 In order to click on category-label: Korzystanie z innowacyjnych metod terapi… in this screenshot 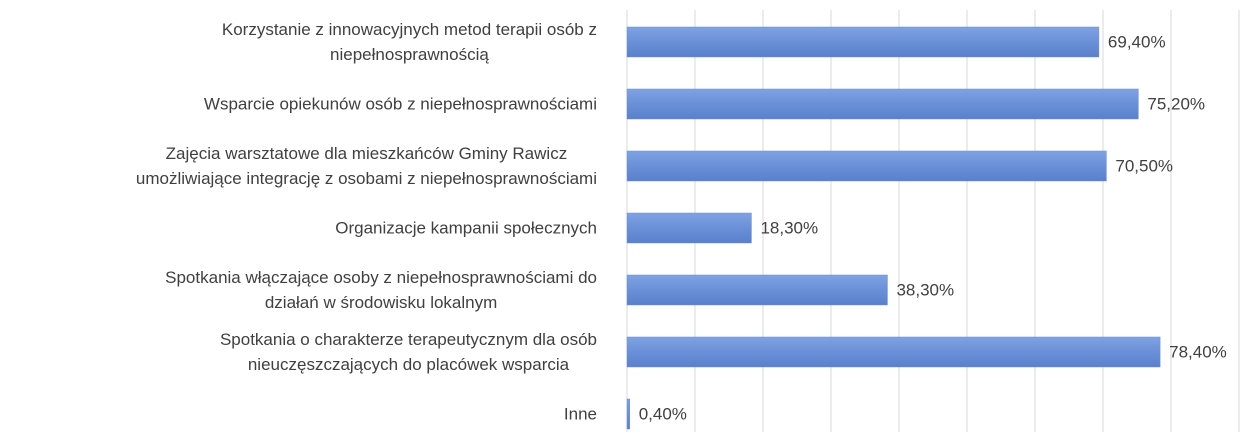, I will do `click(409, 42)`.